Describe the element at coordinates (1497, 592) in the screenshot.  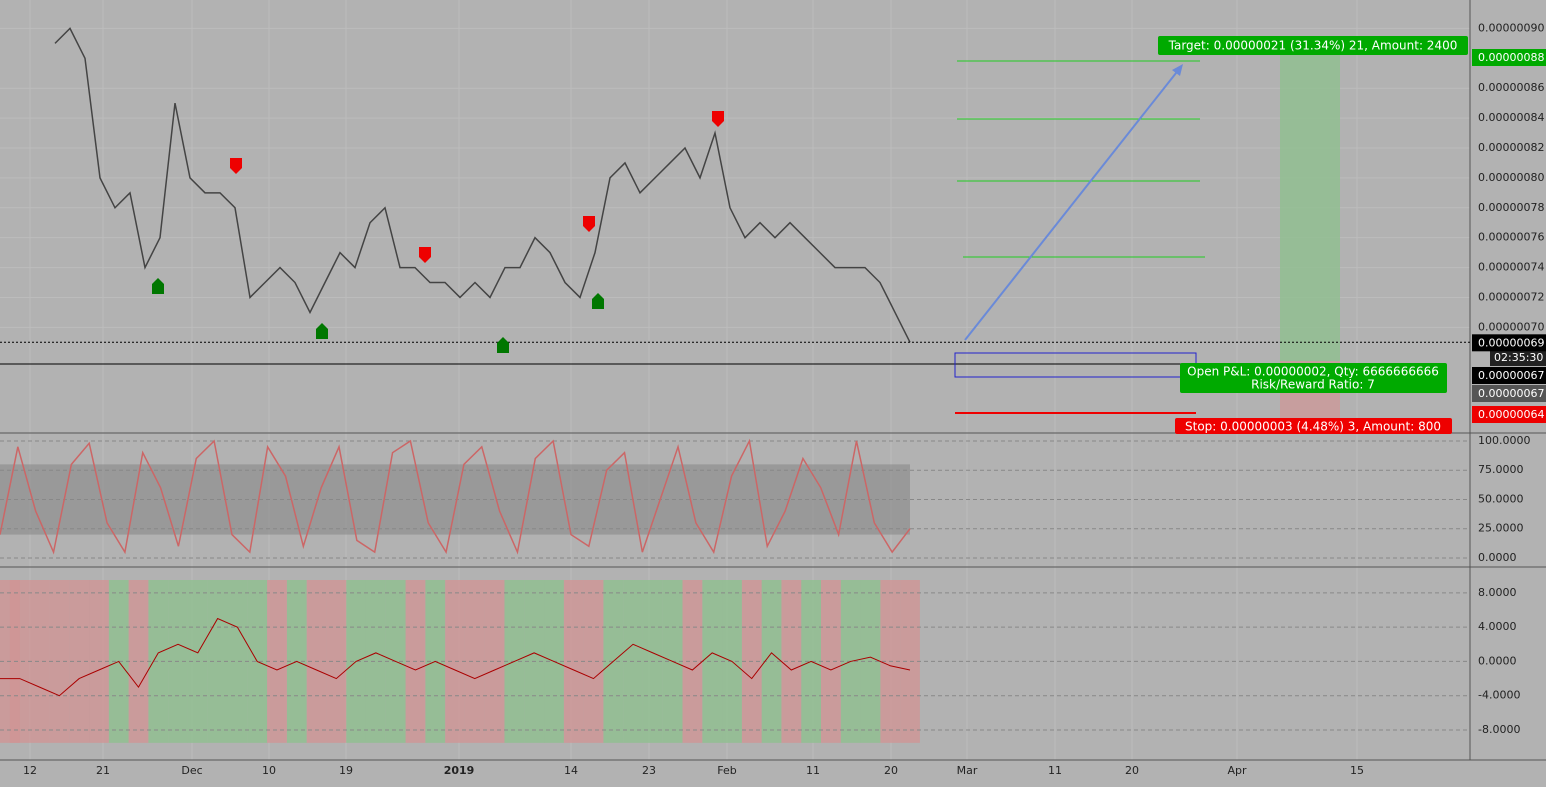
I see `y-tick-label: 8.0000` at that location.